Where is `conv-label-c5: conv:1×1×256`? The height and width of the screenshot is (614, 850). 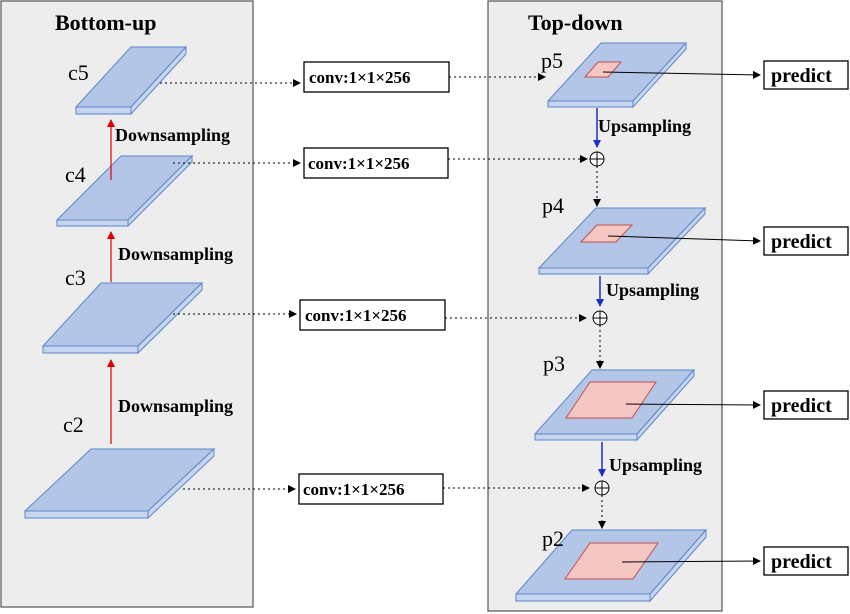
conv-label-c5: conv:1×1×256 is located at coordinates (360, 77).